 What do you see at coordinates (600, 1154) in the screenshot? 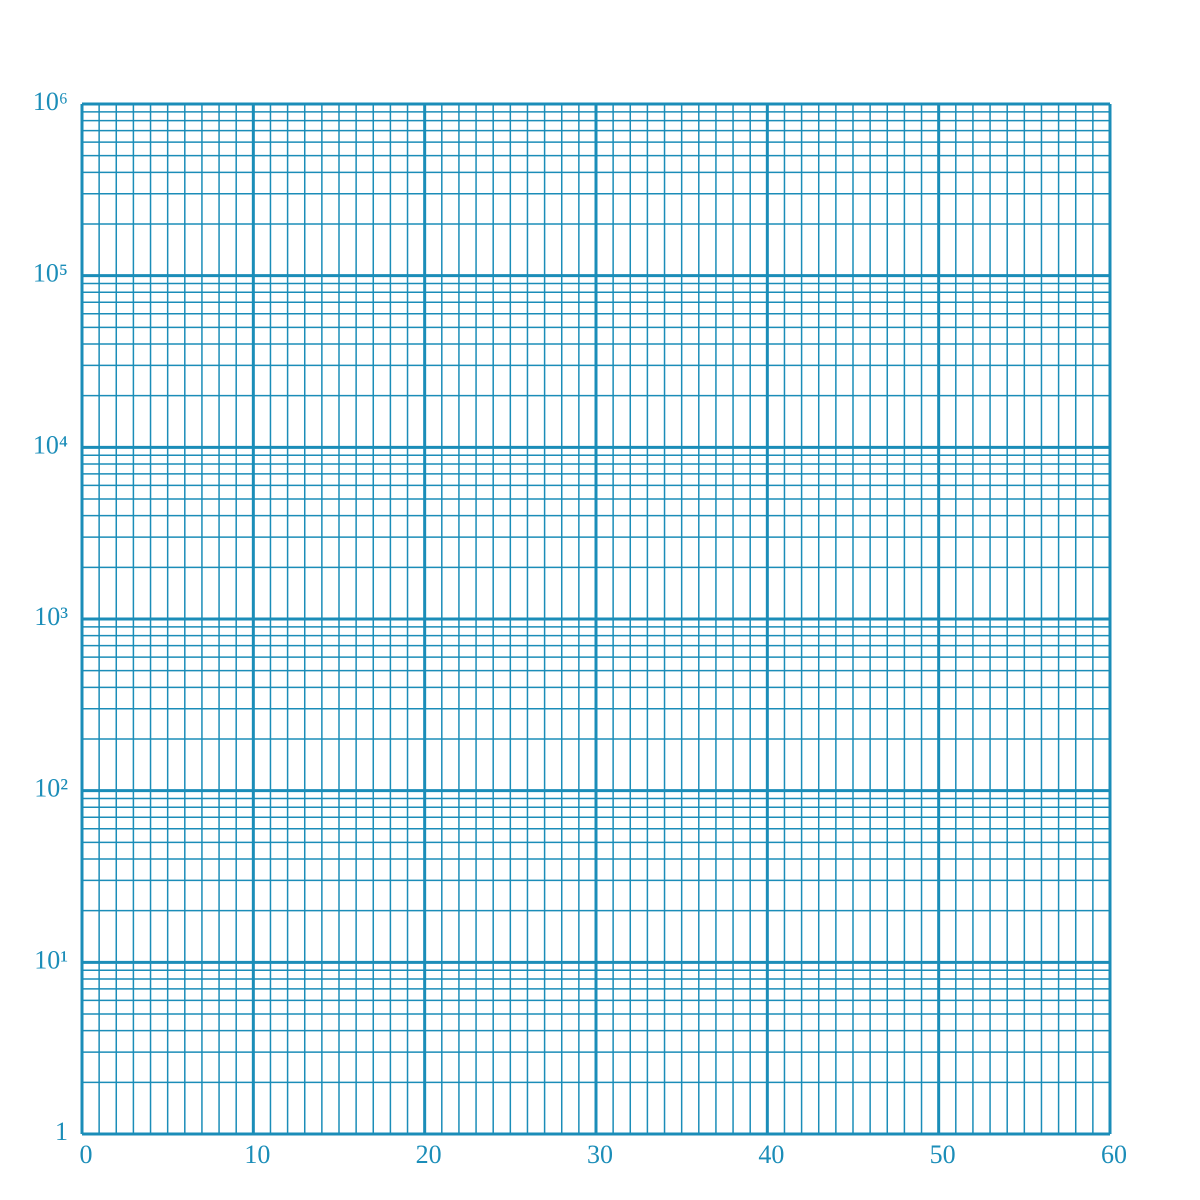
I see `x-tick-label: 30` at bounding box center [600, 1154].